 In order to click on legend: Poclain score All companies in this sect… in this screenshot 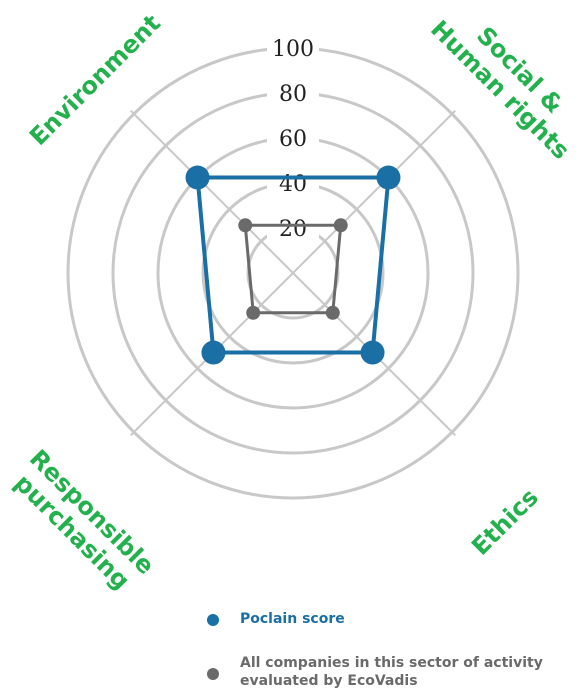, I will do `click(293, 650)`.